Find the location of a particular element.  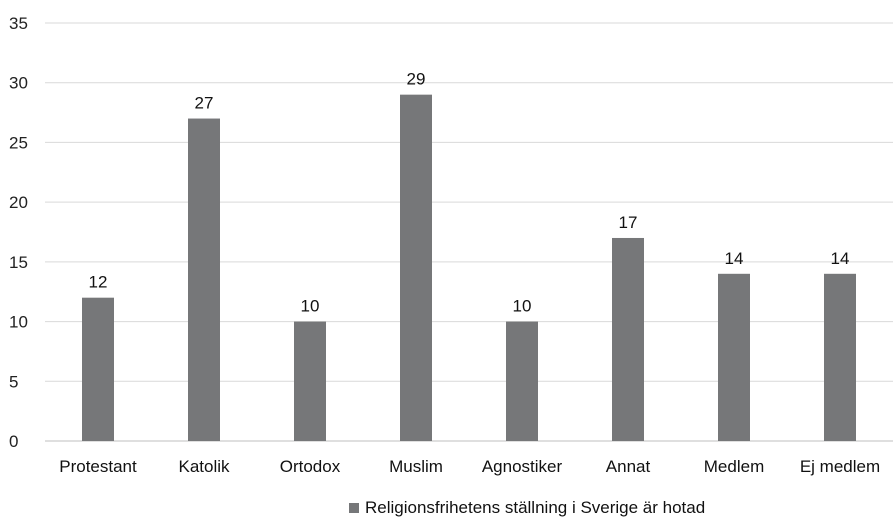

data-label: 29 is located at coordinates (416, 79).